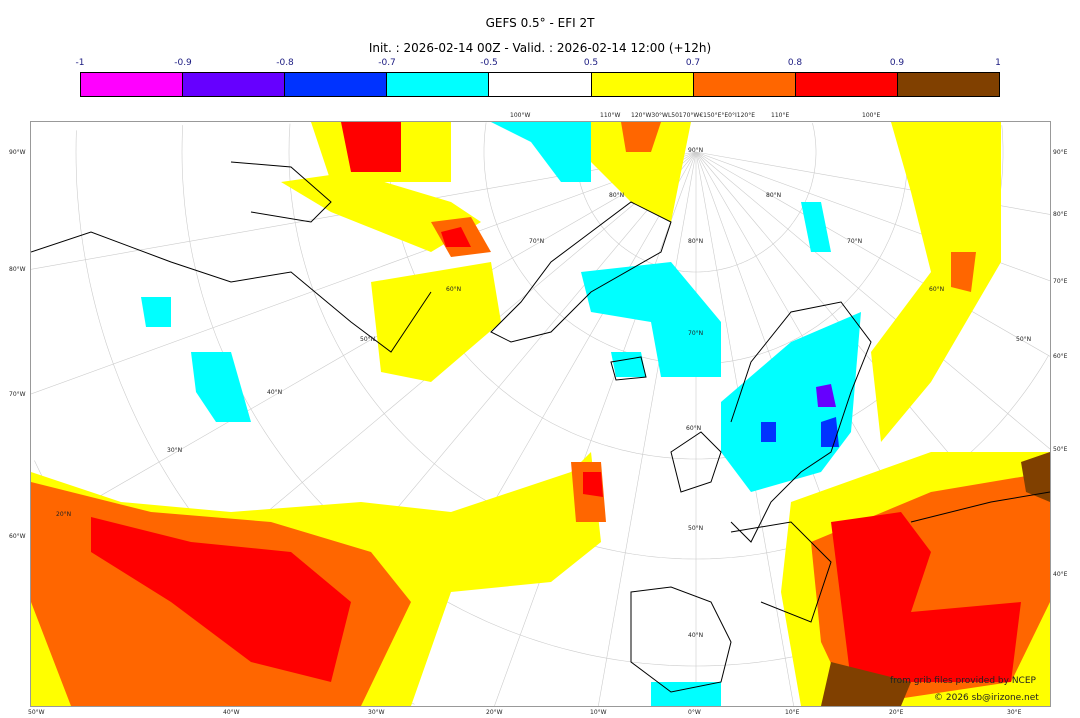 The height and width of the screenshot is (718, 1080). Describe the element at coordinates (376, 712) in the screenshot. I see `map-coordinate-label: 30°W` at that location.